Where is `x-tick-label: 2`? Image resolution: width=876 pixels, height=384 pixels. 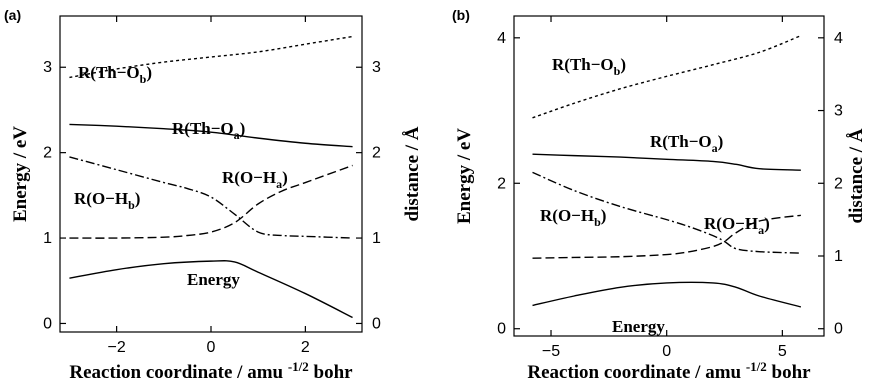 x-tick-label: 2 is located at coordinates (305, 347).